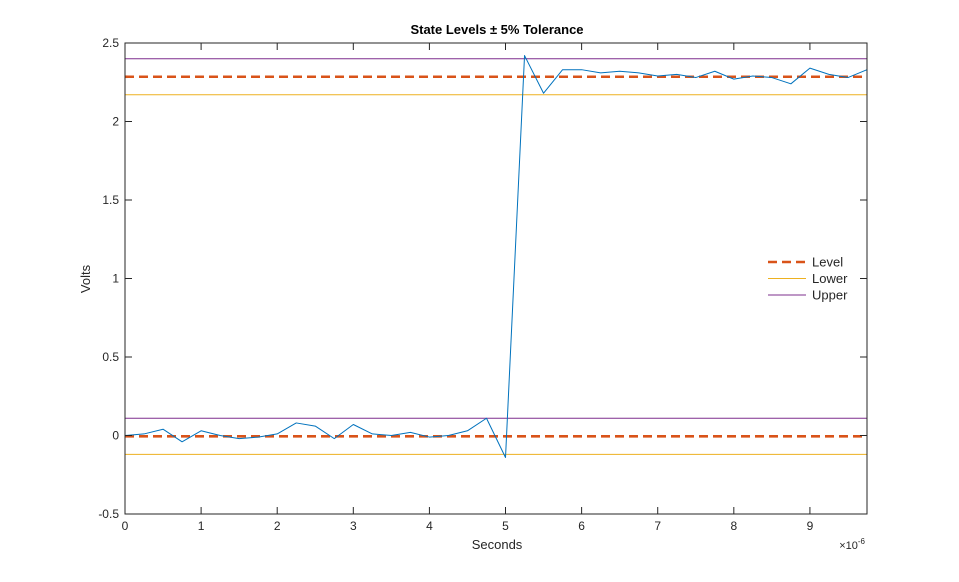 The height and width of the screenshot is (582, 959). I want to click on y-axis-label: Volts, so click(85, 278).